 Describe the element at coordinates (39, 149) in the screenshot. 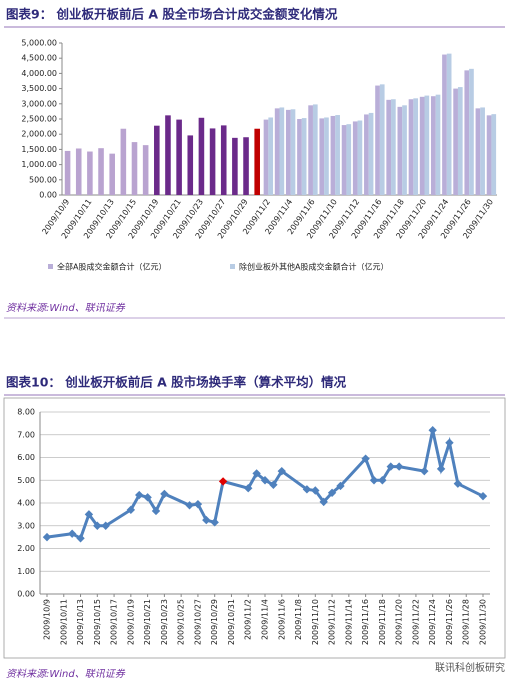

I see `y-tick-label: 1,500.00` at that location.